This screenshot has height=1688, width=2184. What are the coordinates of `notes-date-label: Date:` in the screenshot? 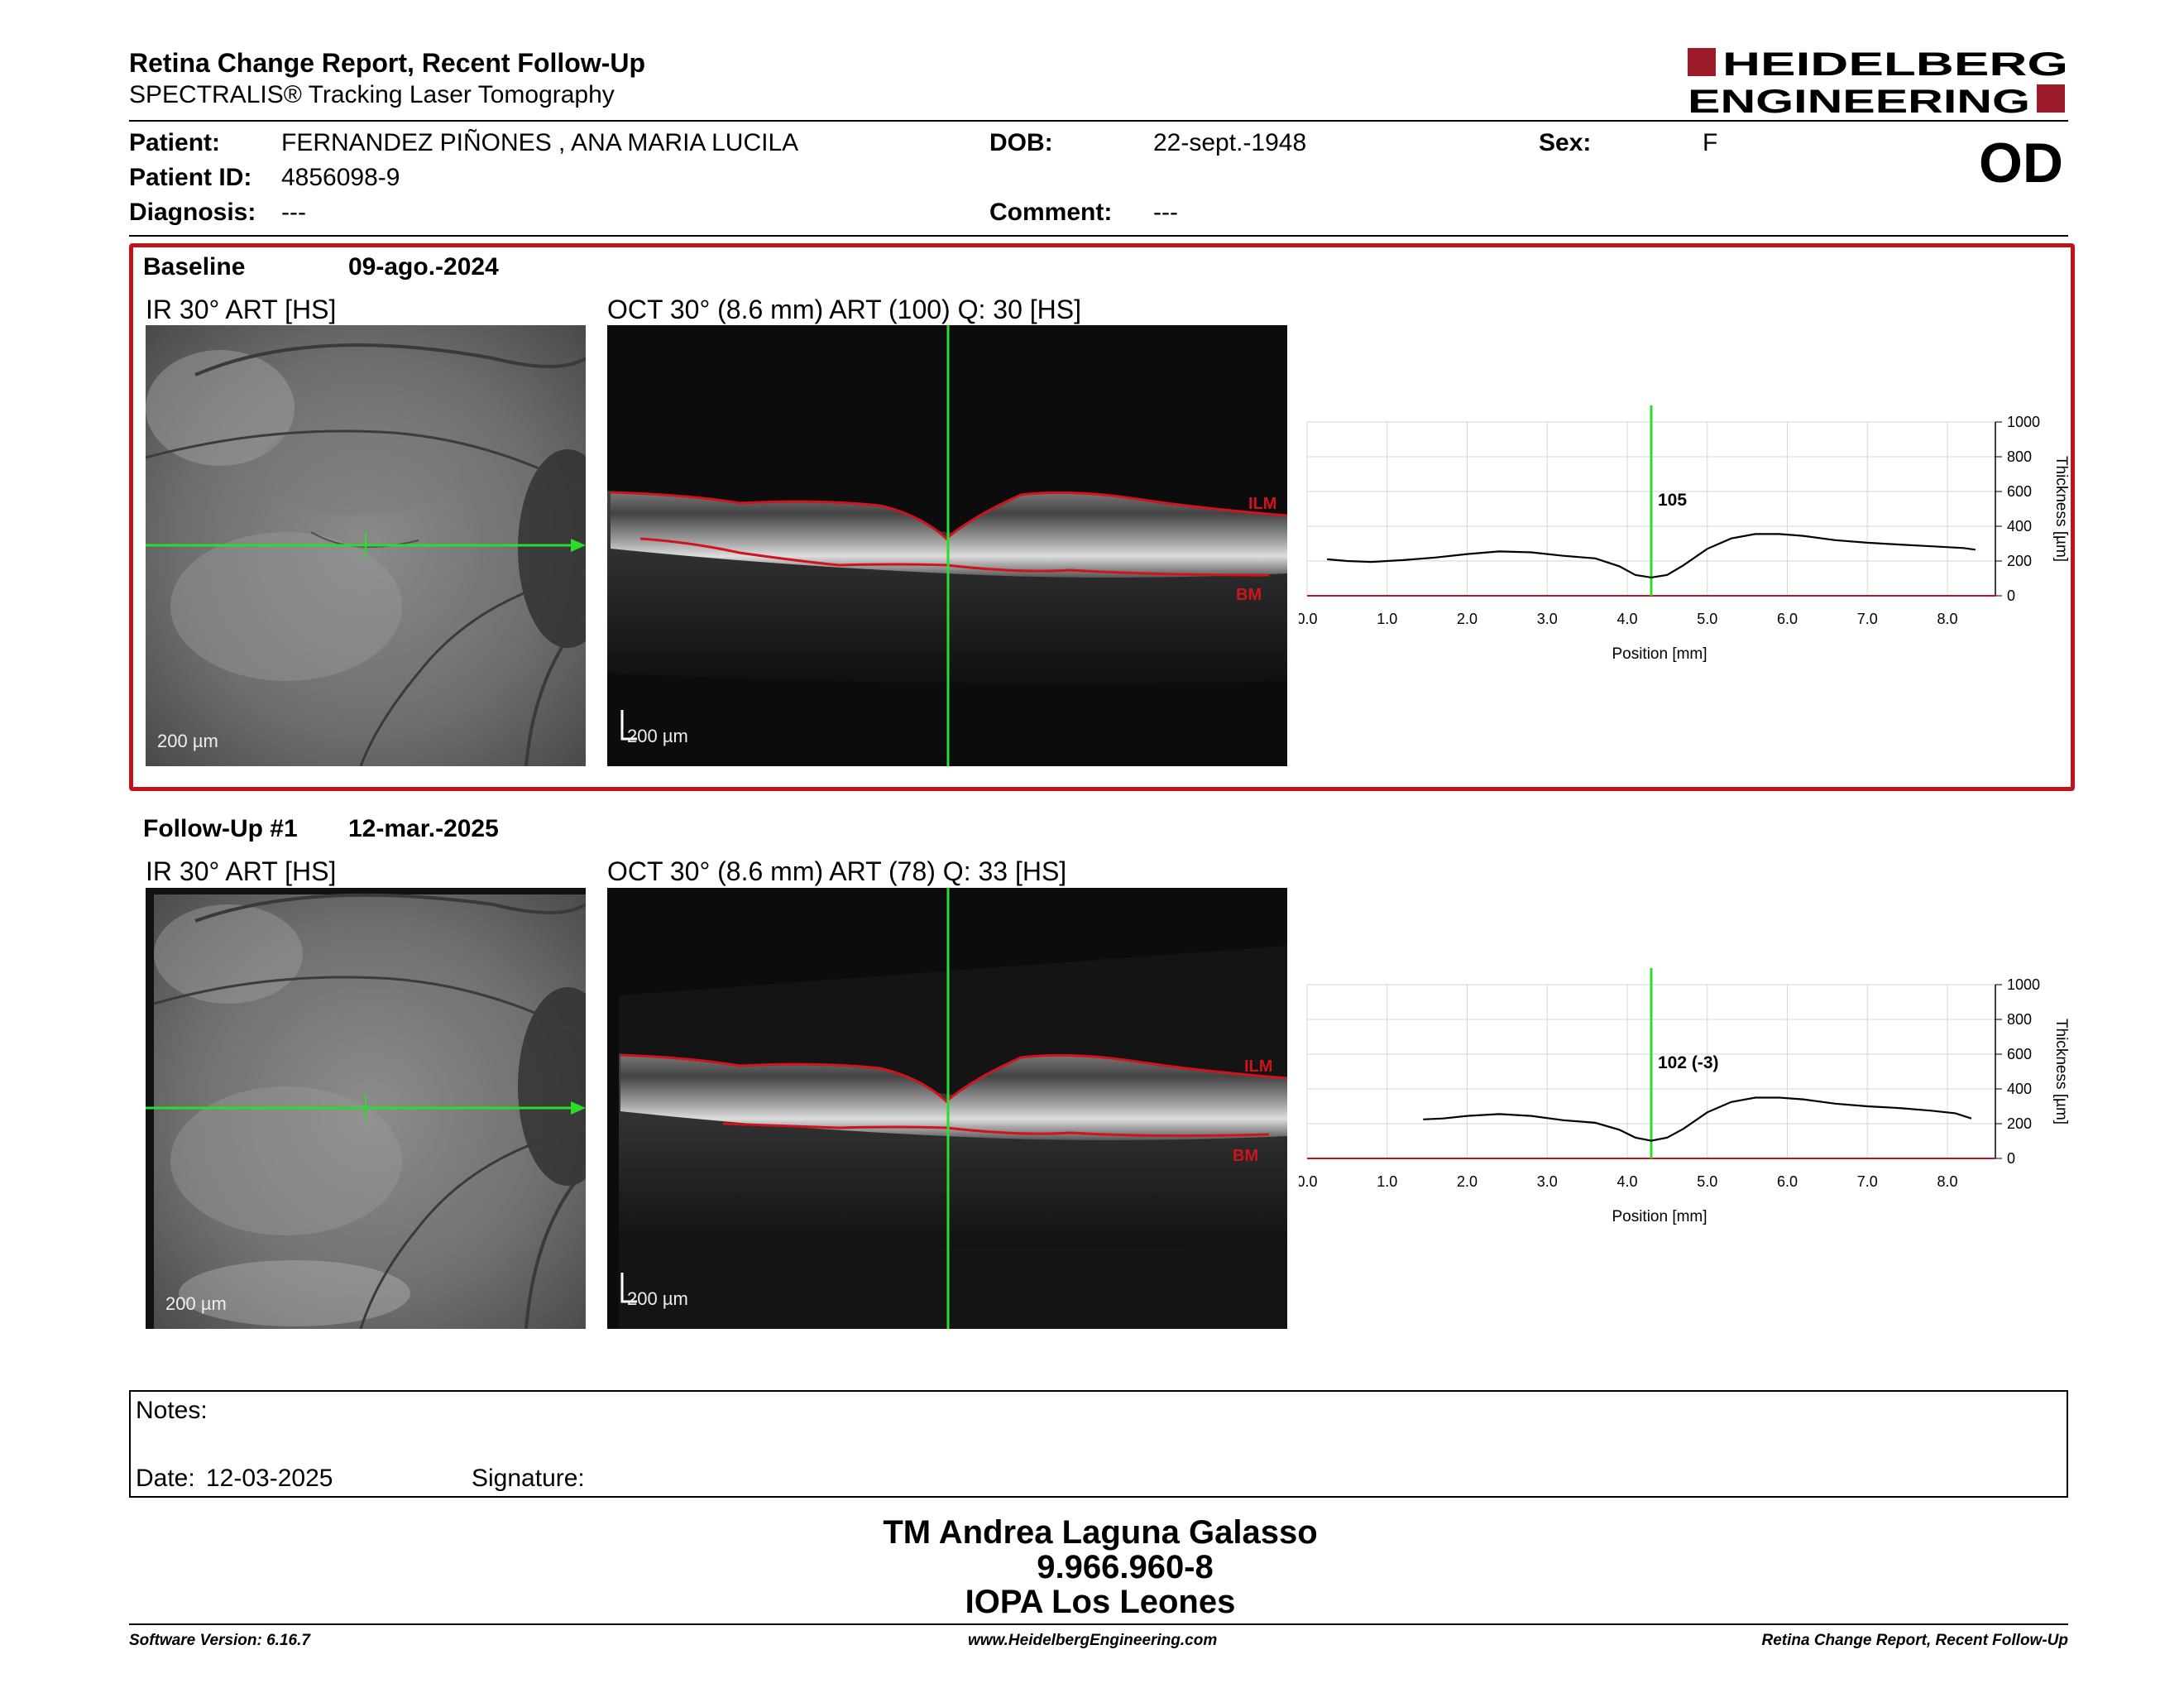 It's located at (165, 1478).